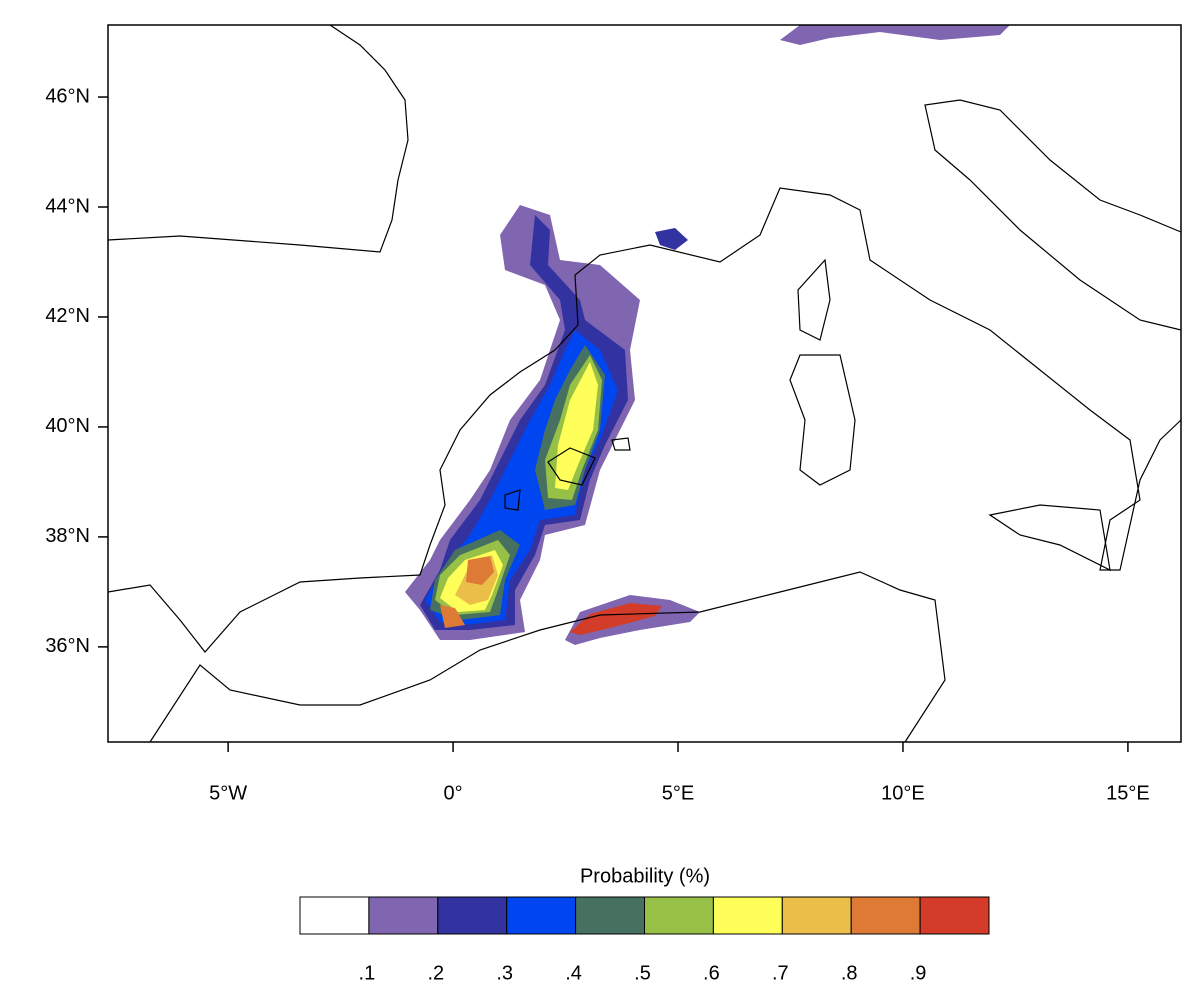 This screenshot has width=1197, height=1002. Describe the element at coordinates (678, 793) in the screenshot. I see `x-tick-label: 5°E` at that location.